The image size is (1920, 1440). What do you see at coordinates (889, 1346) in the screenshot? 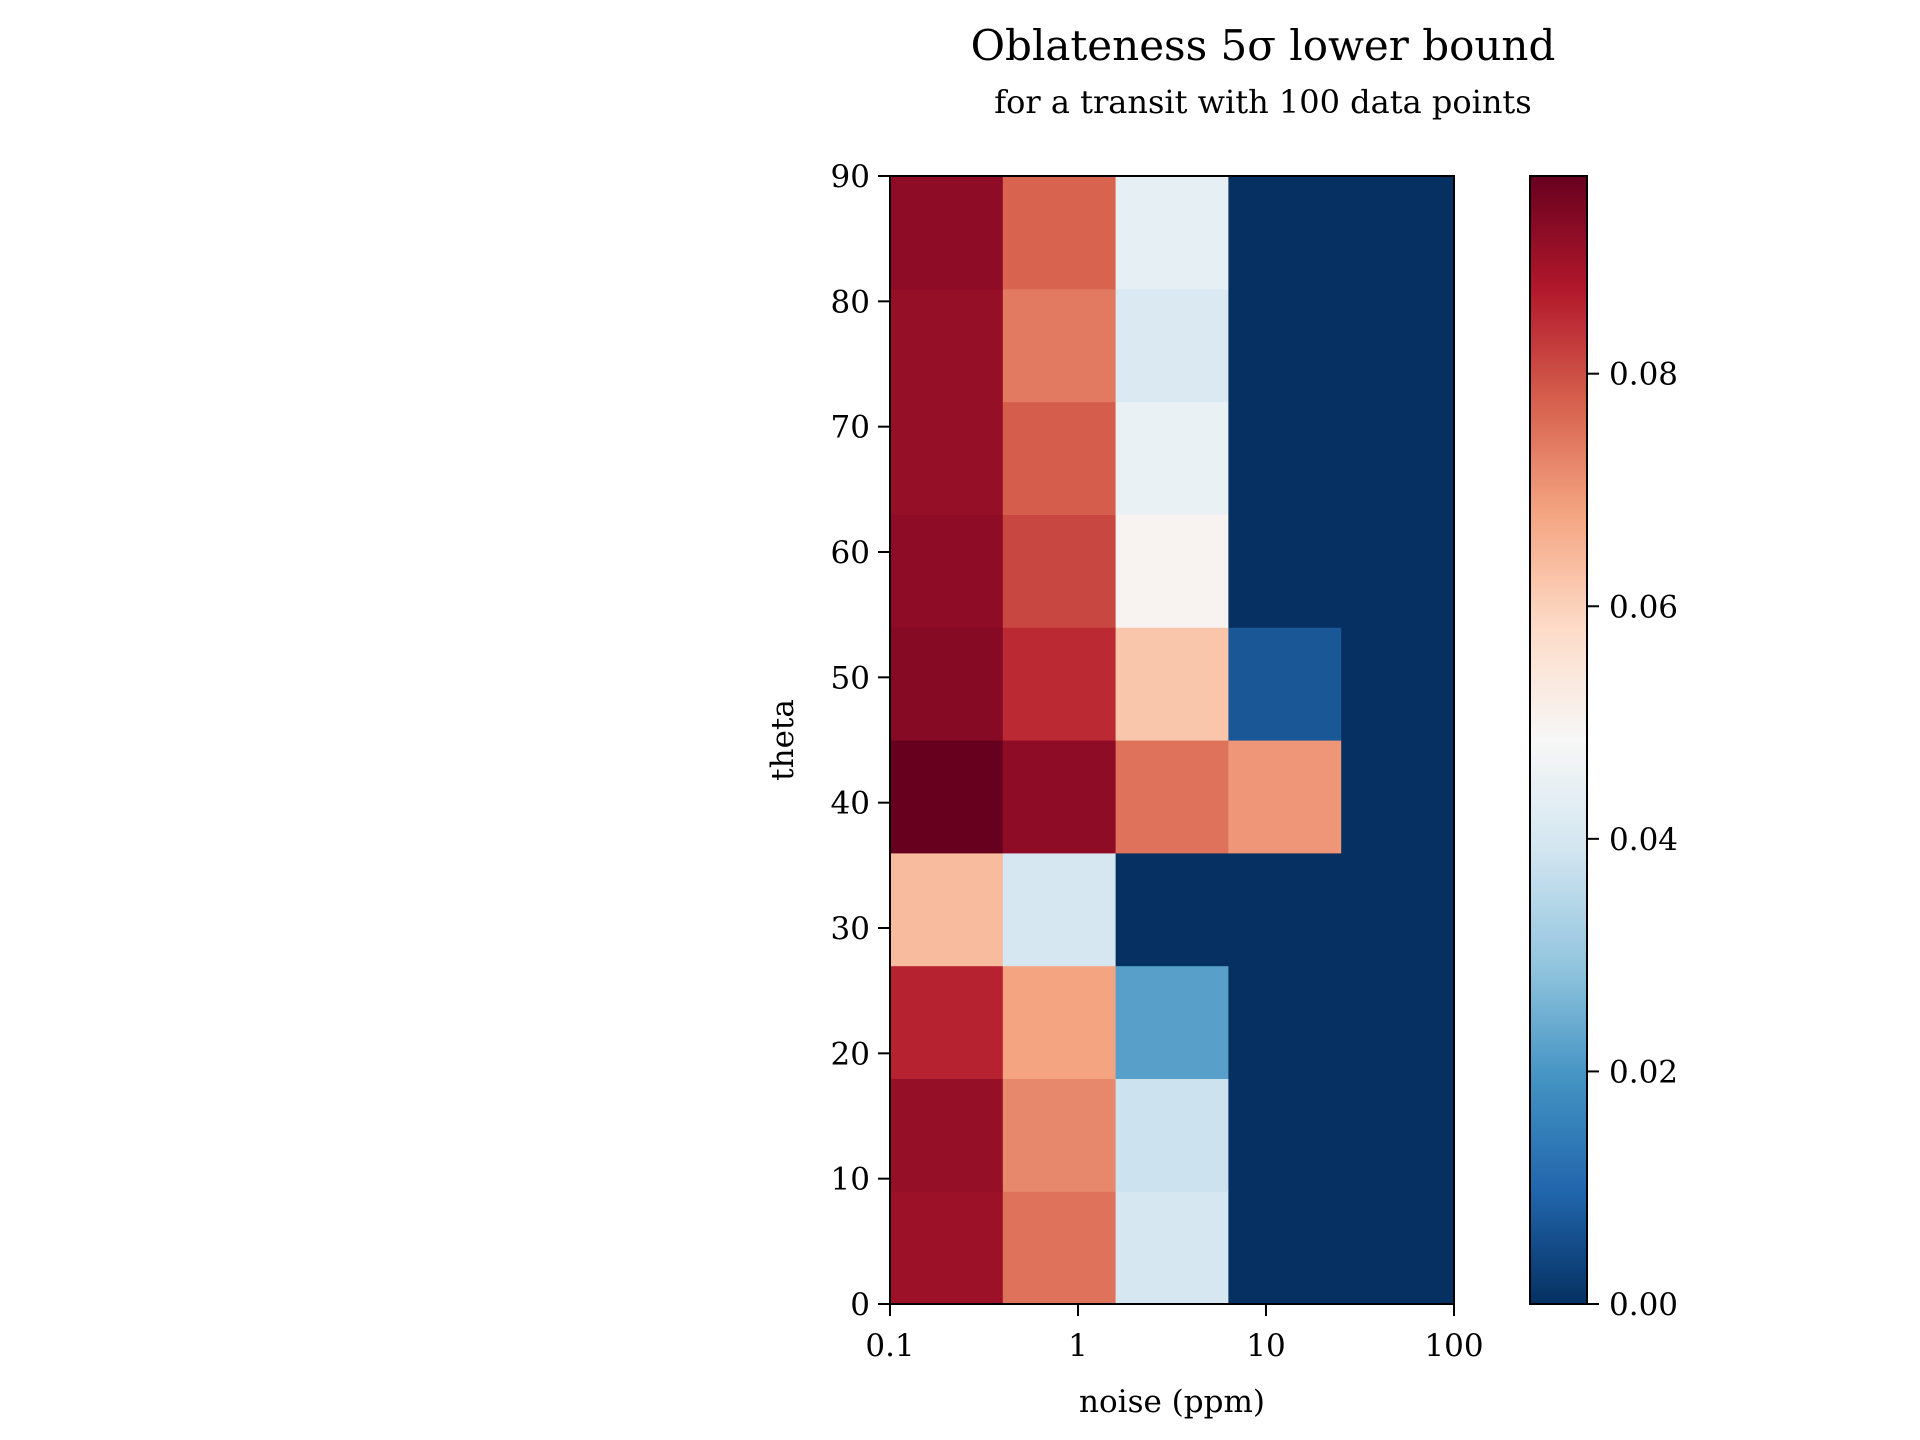
I see `x-tick-label: 0.1` at bounding box center [889, 1346].